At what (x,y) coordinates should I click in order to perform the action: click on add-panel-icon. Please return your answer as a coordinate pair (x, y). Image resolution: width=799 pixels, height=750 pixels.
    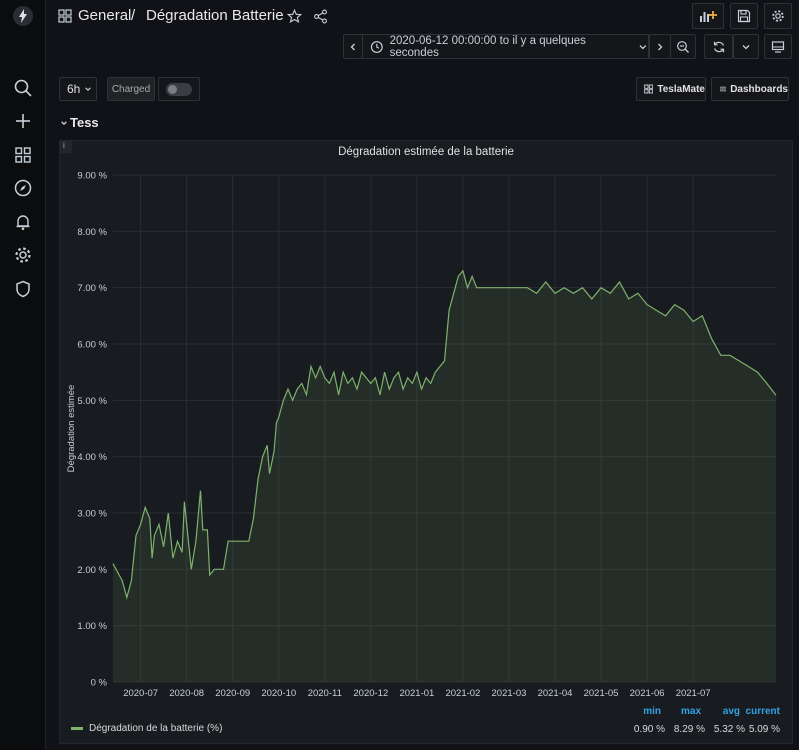
    Looking at the image, I should click on (708, 16).